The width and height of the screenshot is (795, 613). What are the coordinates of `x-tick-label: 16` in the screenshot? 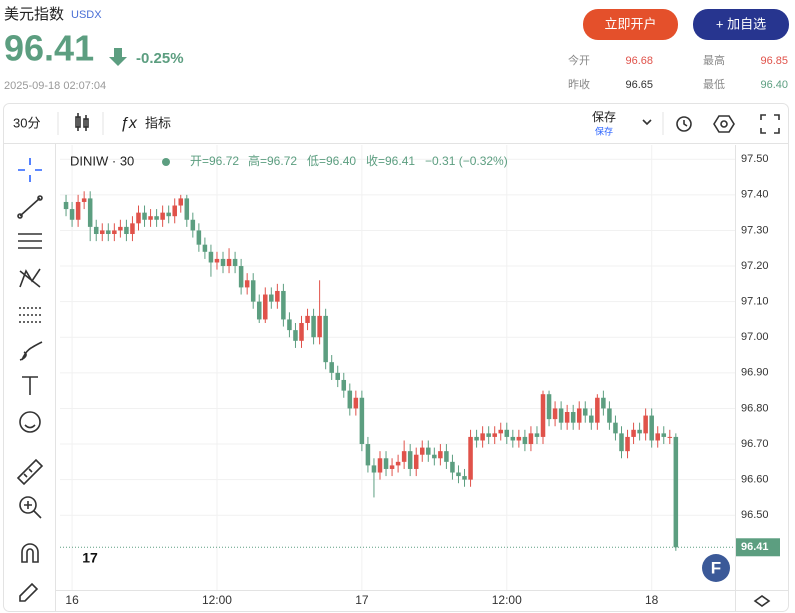 It's located at (72, 600).